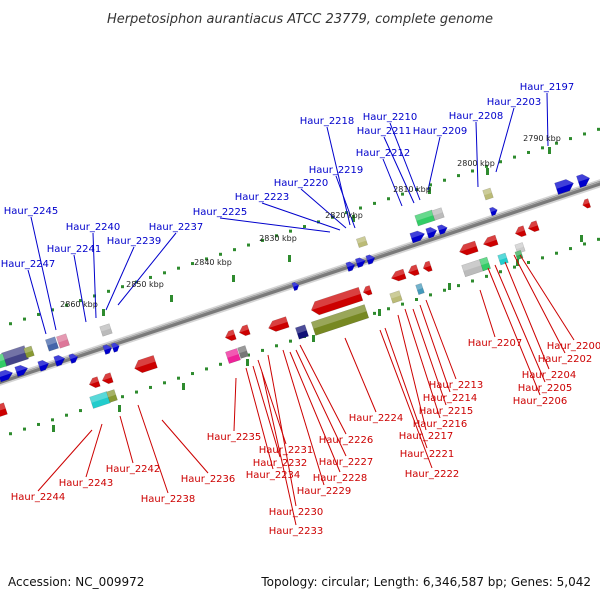 The width and height of the screenshot is (600, 600). Describe the element at coordinates (220, 212) in the screenshot. I see `forward-gene-label: Haur_2225` at that location.